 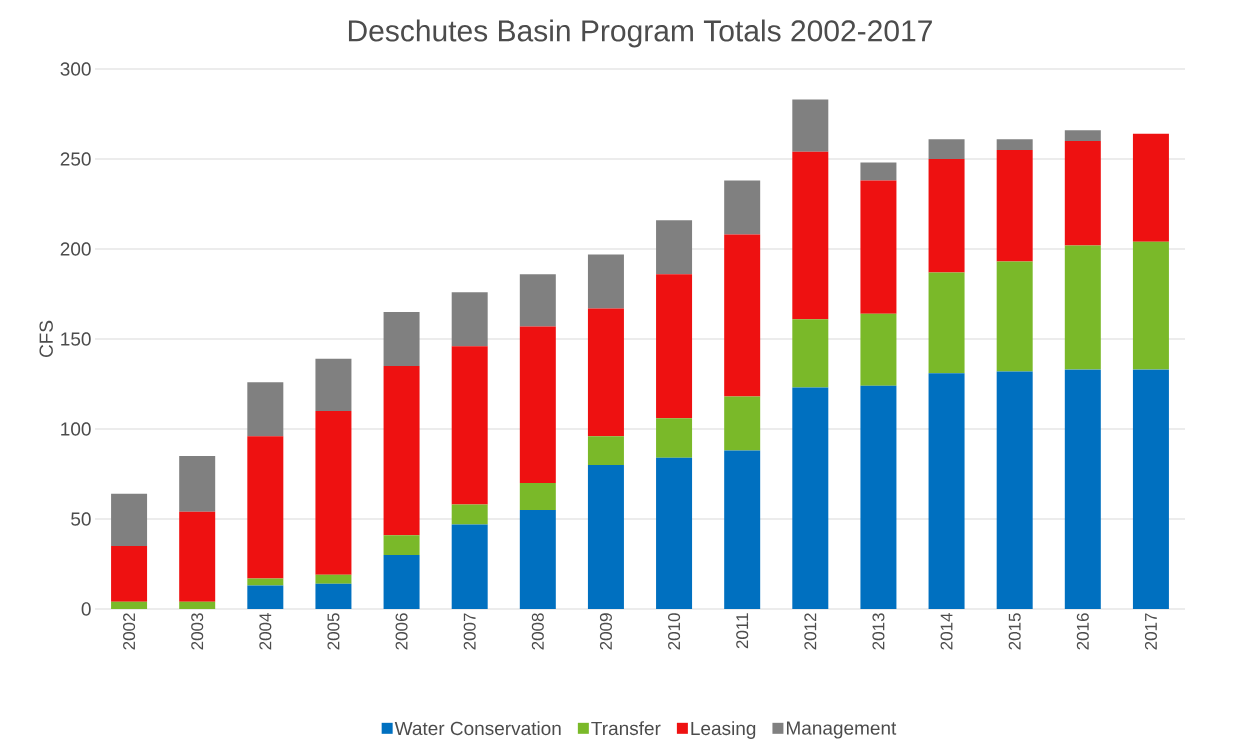 I want to click on legend-label: Leasing, so click(x=723, y=730).